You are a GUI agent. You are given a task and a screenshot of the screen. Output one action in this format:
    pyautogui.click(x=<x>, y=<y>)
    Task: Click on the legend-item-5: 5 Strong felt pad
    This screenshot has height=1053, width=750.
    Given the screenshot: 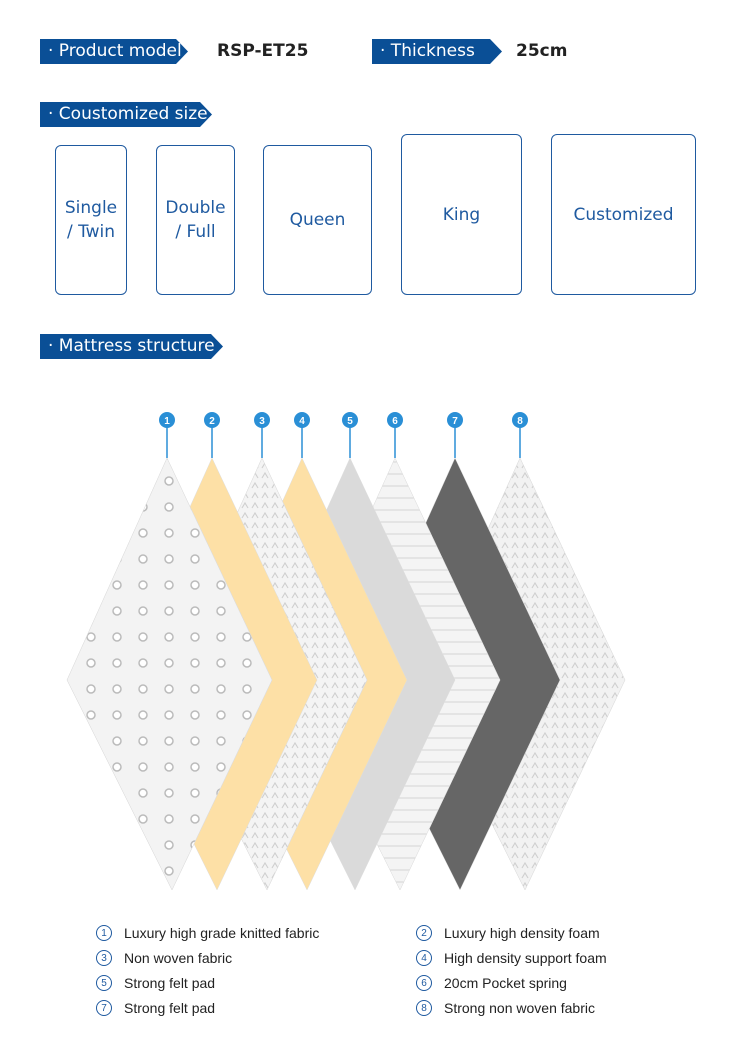 What is the action you would take?
    pyautogui.click(x=155, y=983)
    